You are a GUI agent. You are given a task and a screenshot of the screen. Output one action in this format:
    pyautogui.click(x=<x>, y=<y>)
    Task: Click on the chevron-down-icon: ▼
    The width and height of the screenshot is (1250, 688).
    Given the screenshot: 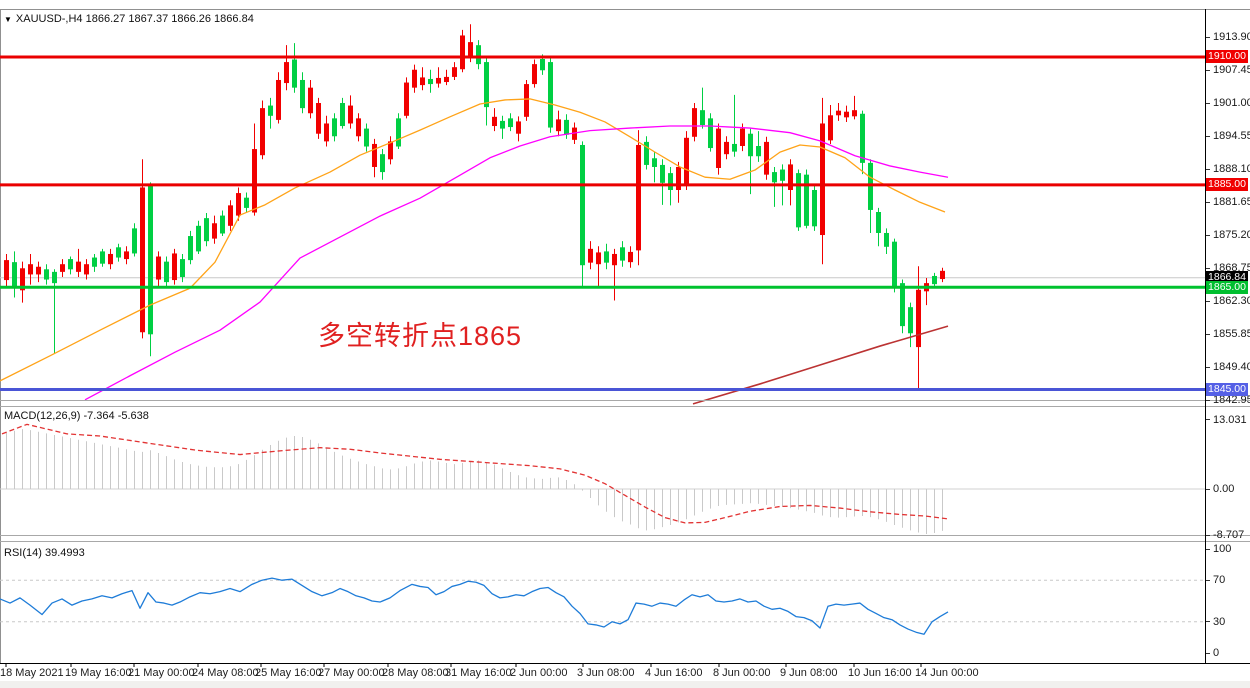 What is the action you would take?
    pyautogui.click(x=8, y=19)
    